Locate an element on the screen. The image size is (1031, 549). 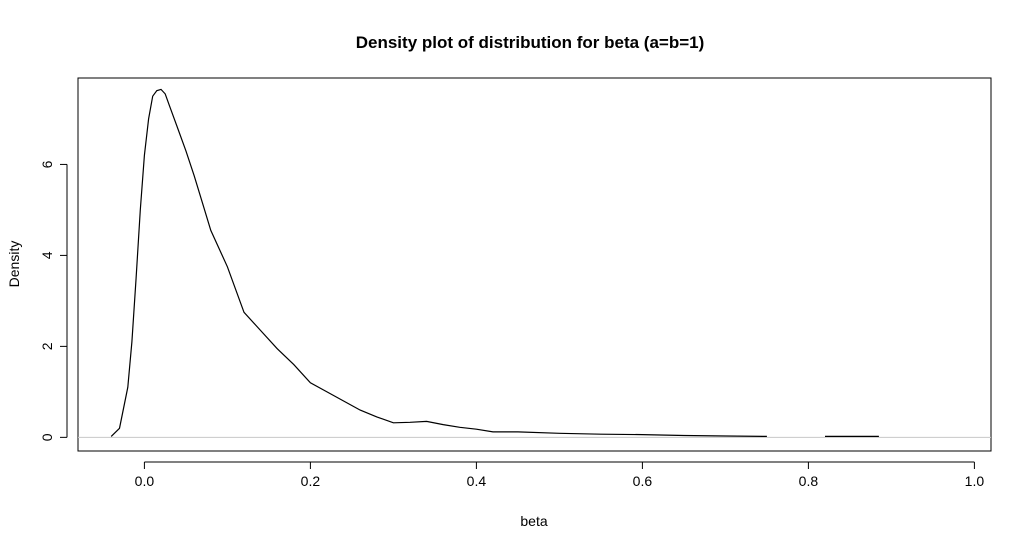
x-tick-label: 0.0 is located at coordinates (145, 481).